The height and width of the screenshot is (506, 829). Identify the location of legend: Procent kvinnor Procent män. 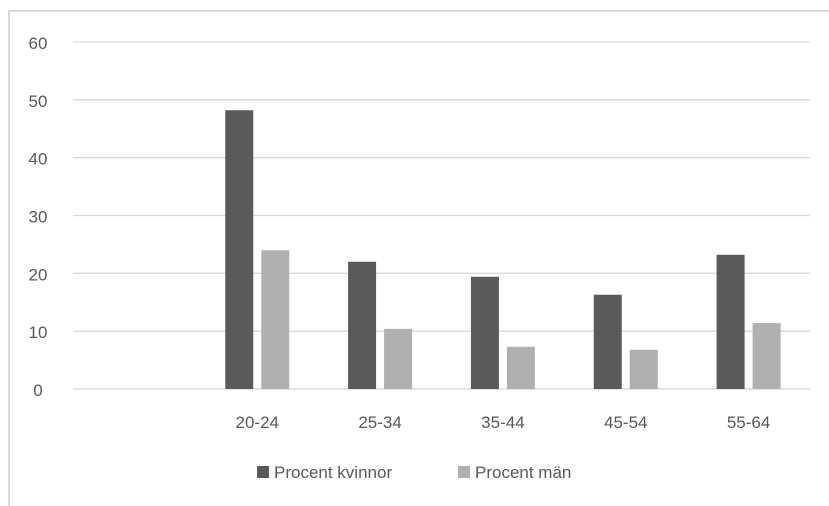
(414, 472).